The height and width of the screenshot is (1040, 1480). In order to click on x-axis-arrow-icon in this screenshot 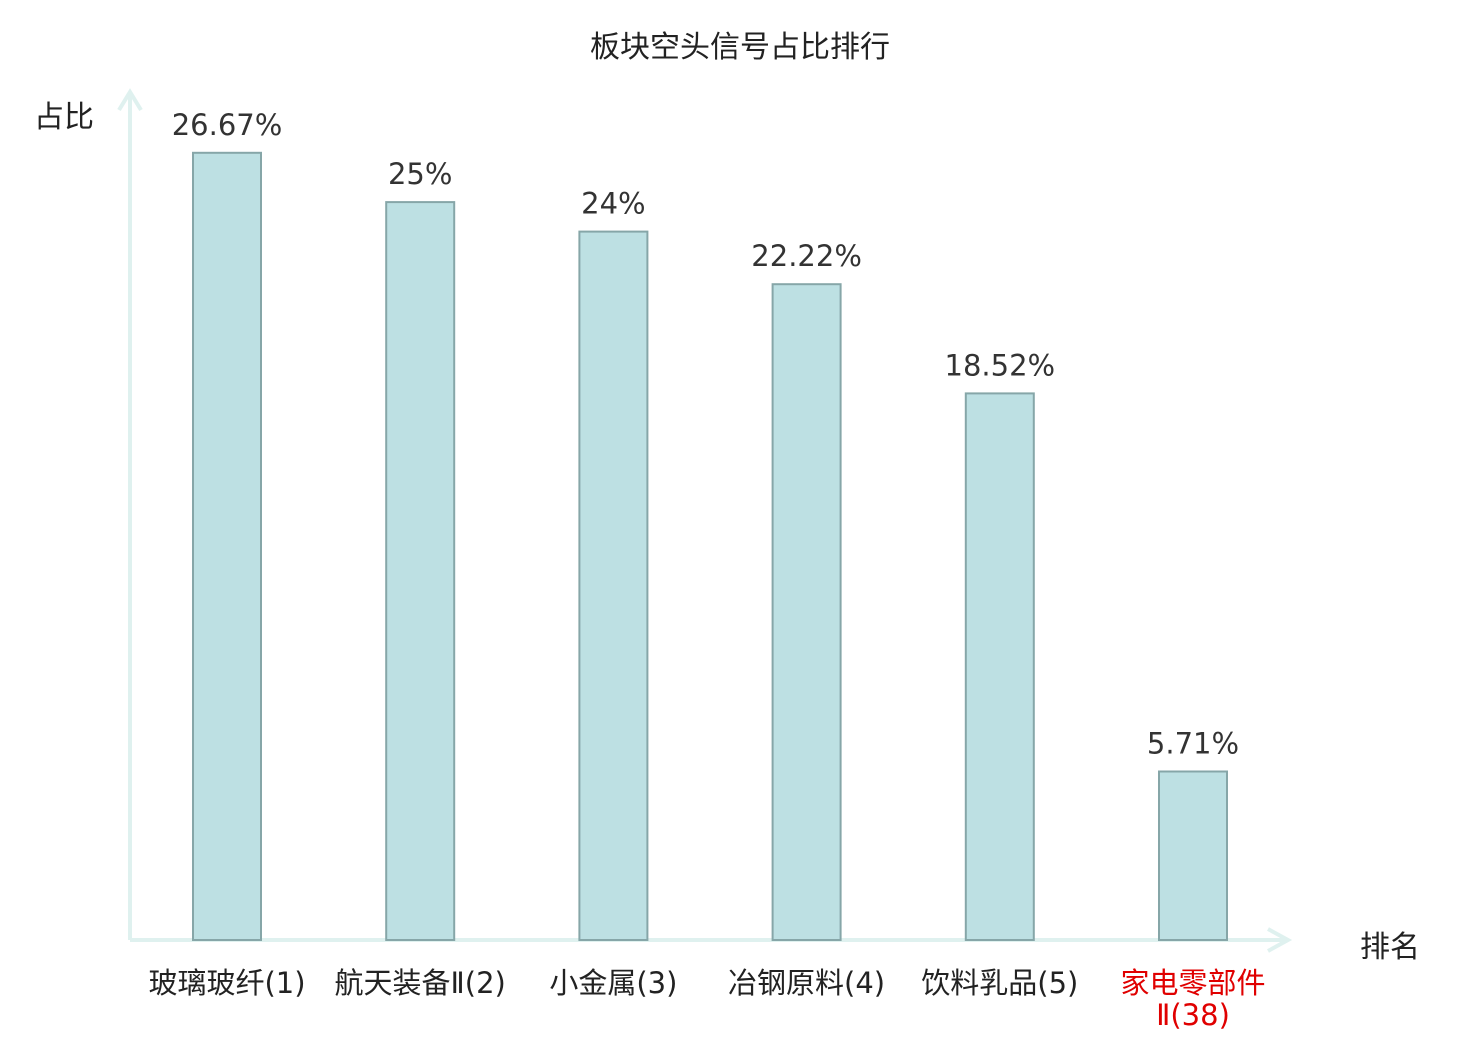, I will do `click(1280, 940)`.